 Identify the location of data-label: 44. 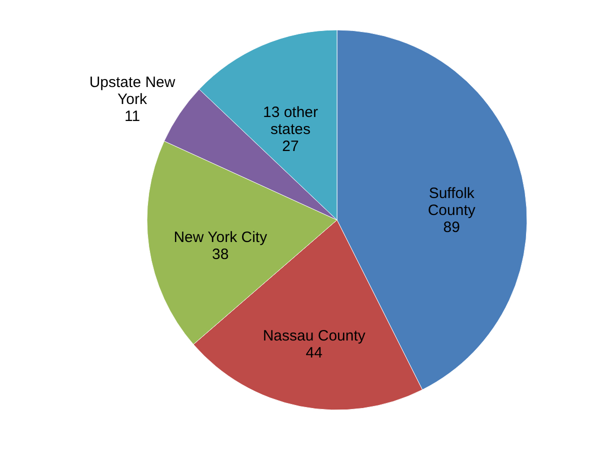
(314, 353).